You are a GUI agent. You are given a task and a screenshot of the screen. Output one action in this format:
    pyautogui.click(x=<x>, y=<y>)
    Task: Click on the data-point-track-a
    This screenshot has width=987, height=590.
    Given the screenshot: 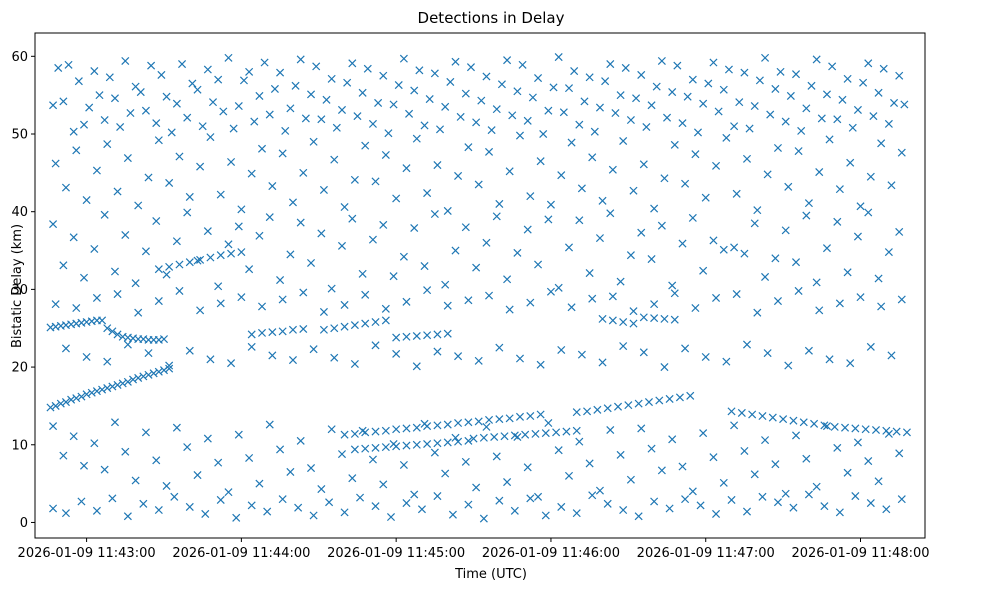 What is the action you would take?
    pyautogui.click(x=86, y=394)
    